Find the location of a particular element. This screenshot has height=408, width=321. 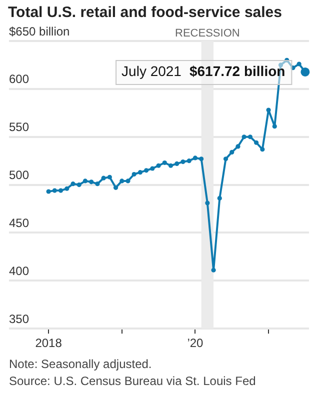

y-tick-label: 400 is located at coordinates (19, 271).